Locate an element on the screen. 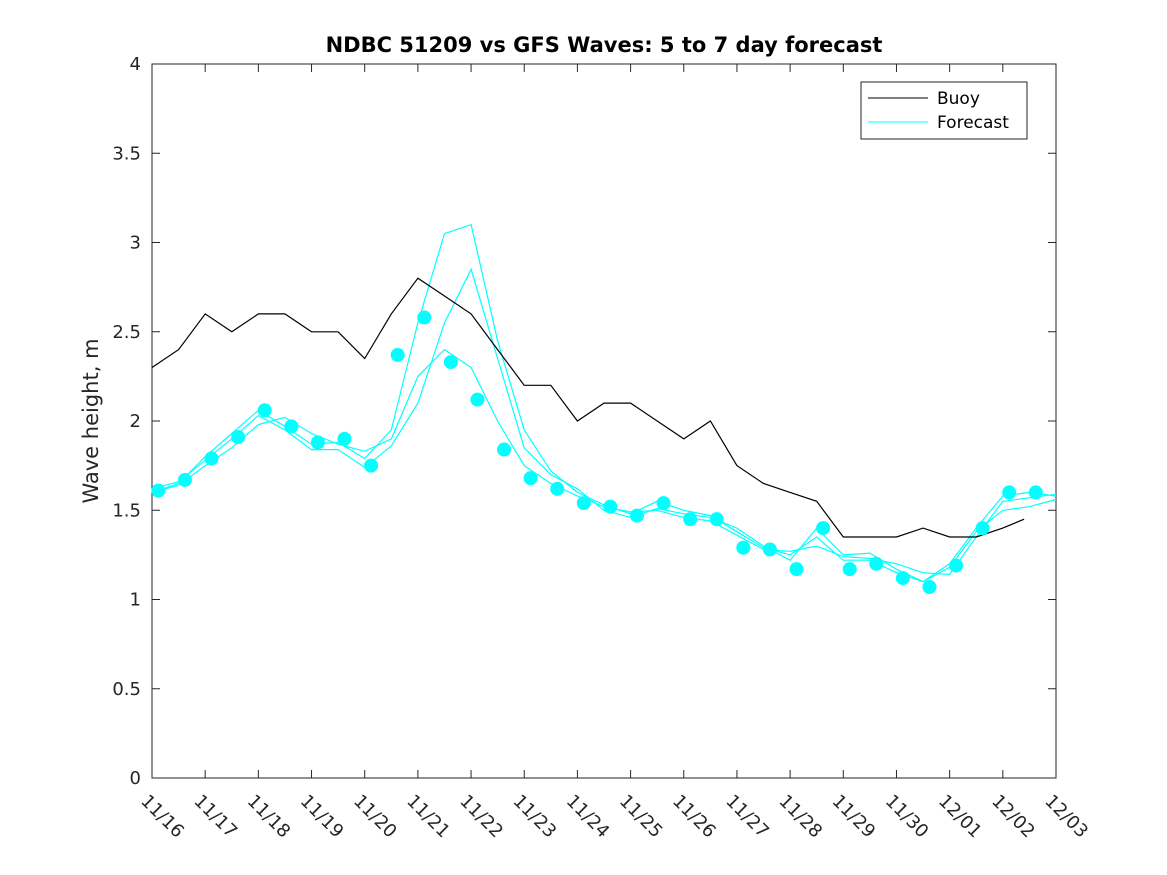 This screenshot has height=875, width=1167. y-tick-label: 0.5 is located at coordinates (126, 689).